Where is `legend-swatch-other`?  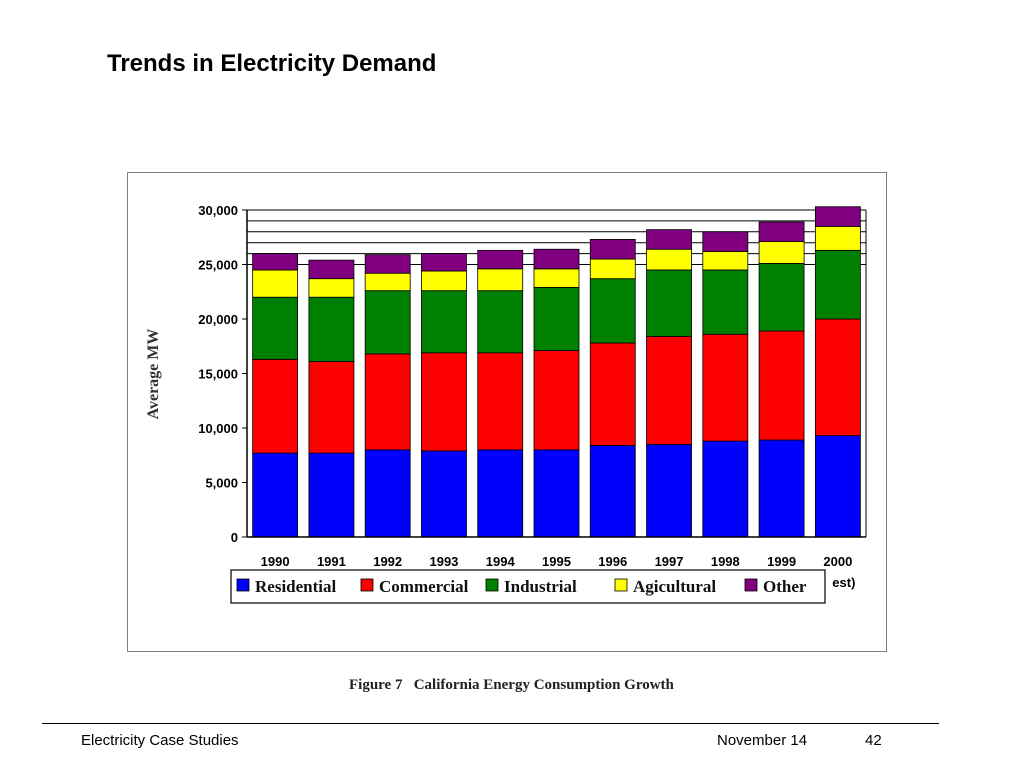 legend-swatch-other is located at coordinates (751, 585).